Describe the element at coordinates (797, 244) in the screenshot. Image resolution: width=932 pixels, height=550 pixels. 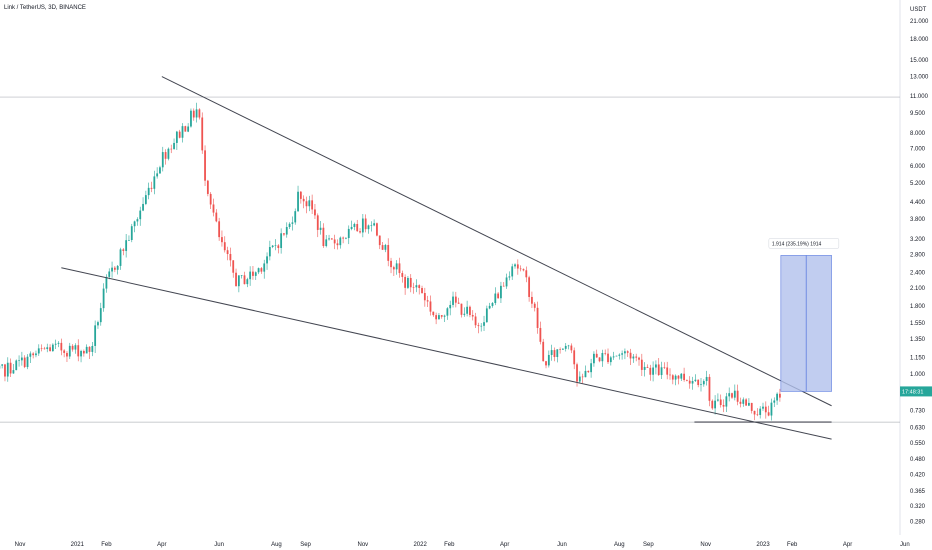
I see `measure-label: 1.914 (235.19%) 1914` at that location.